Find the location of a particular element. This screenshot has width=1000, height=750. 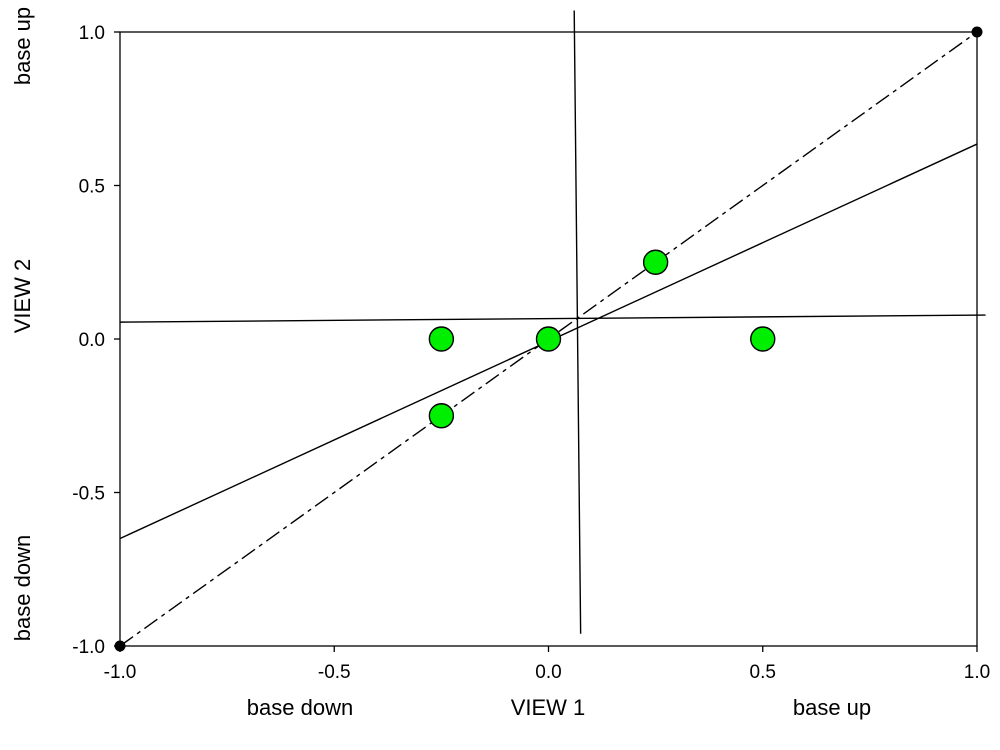

x-tick-label: -1.0 is located at coordinates (120, 672).